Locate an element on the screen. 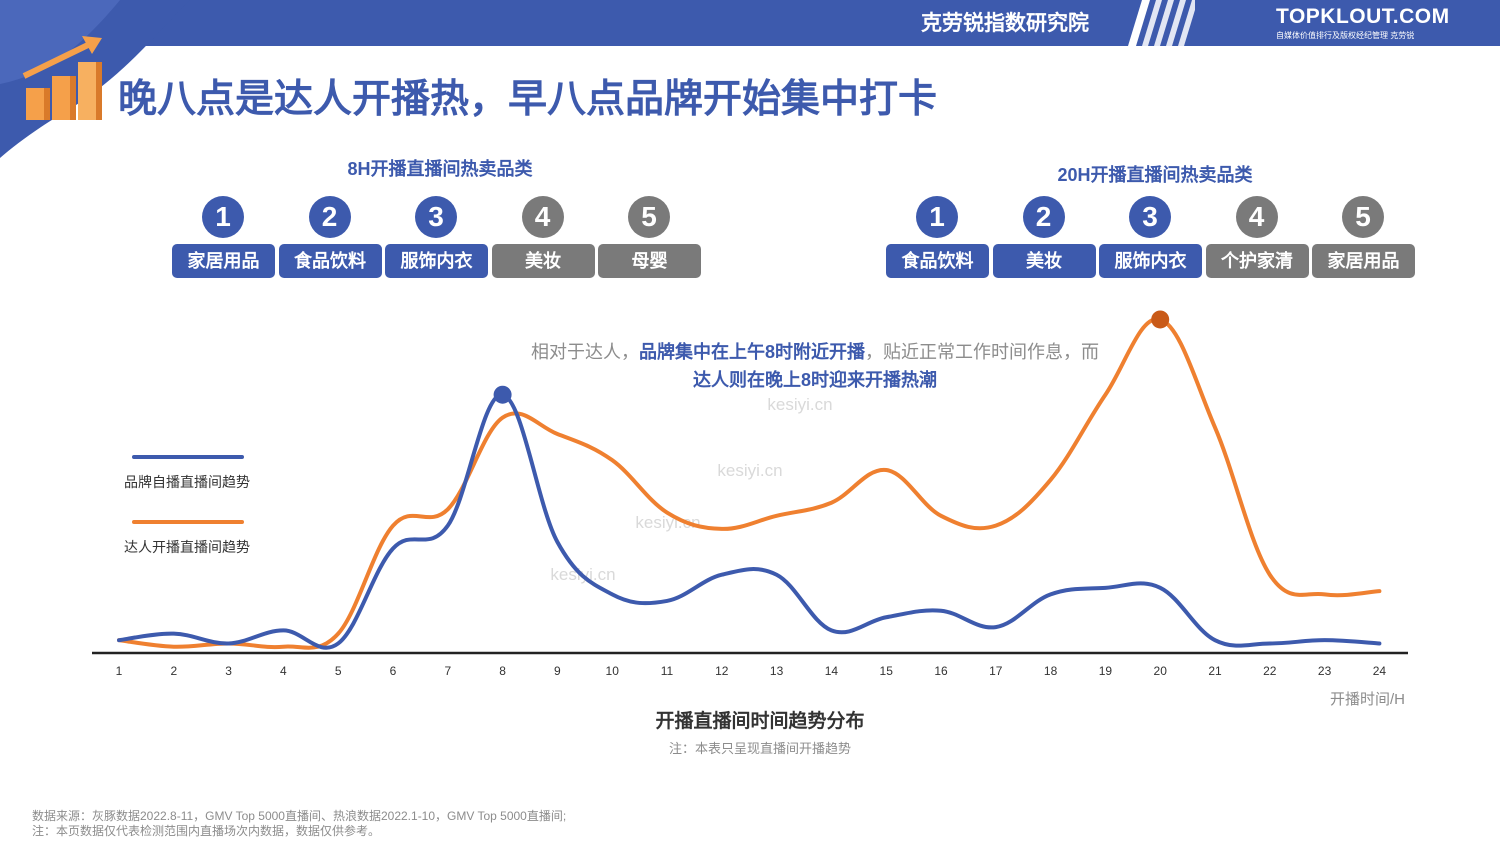 This screenshot has width=1500, height=844. x-tick-label: 10 is located at coordinates (613, 671).